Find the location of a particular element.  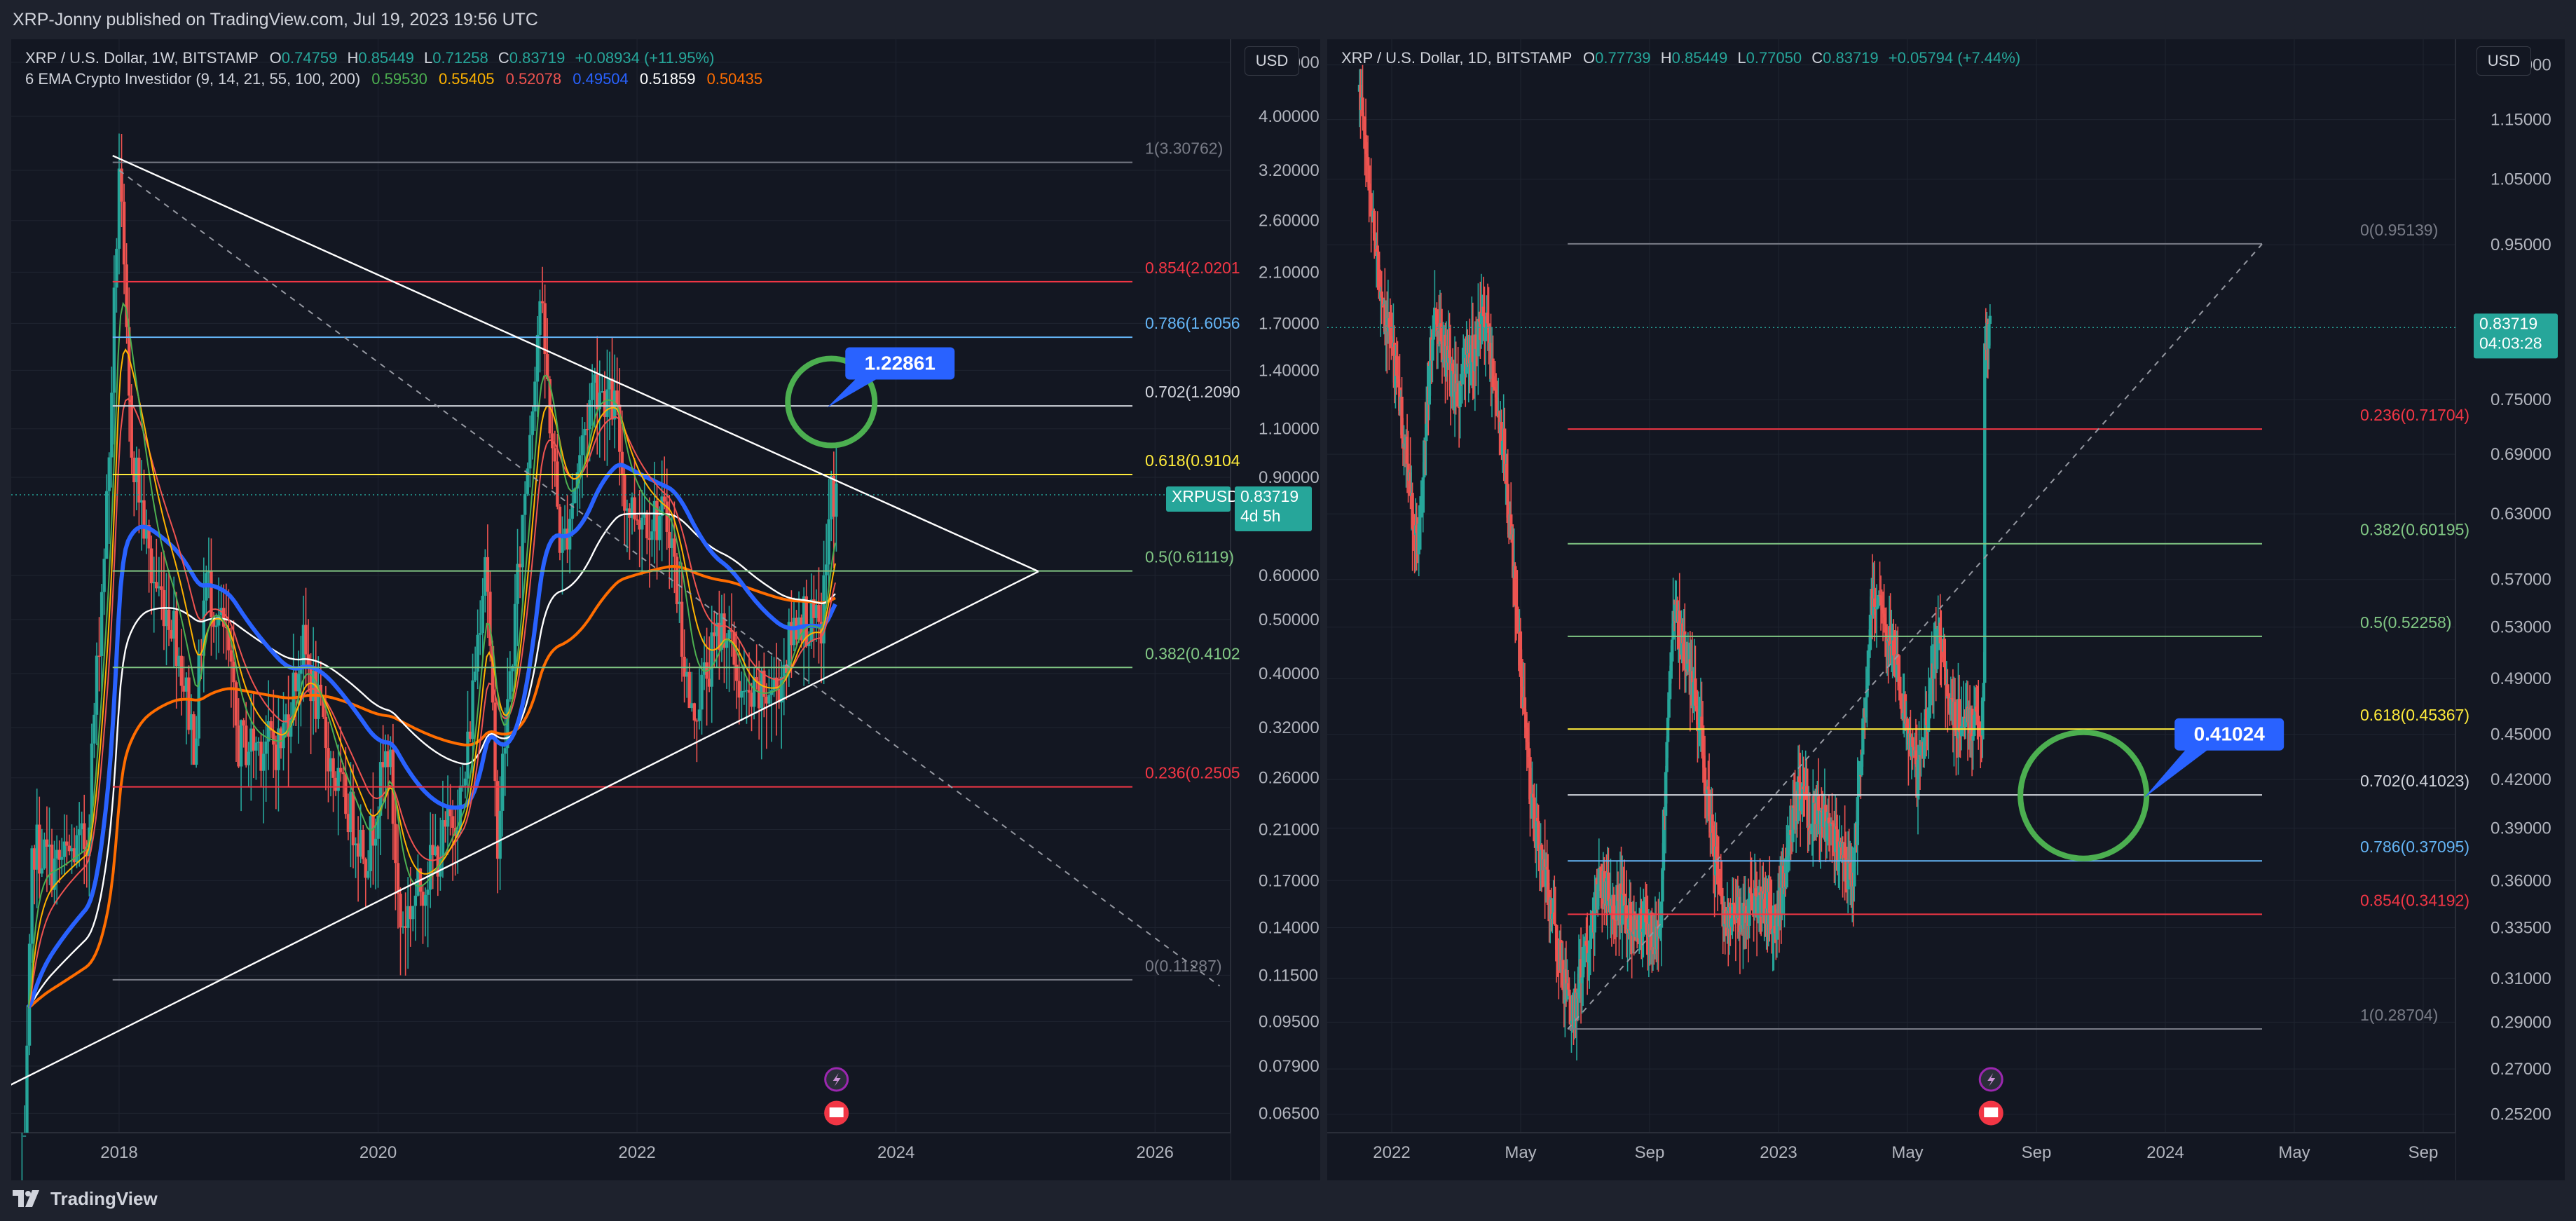

fib-level-label: 0.702(0.41023) is located at coordinates (2415, 781).